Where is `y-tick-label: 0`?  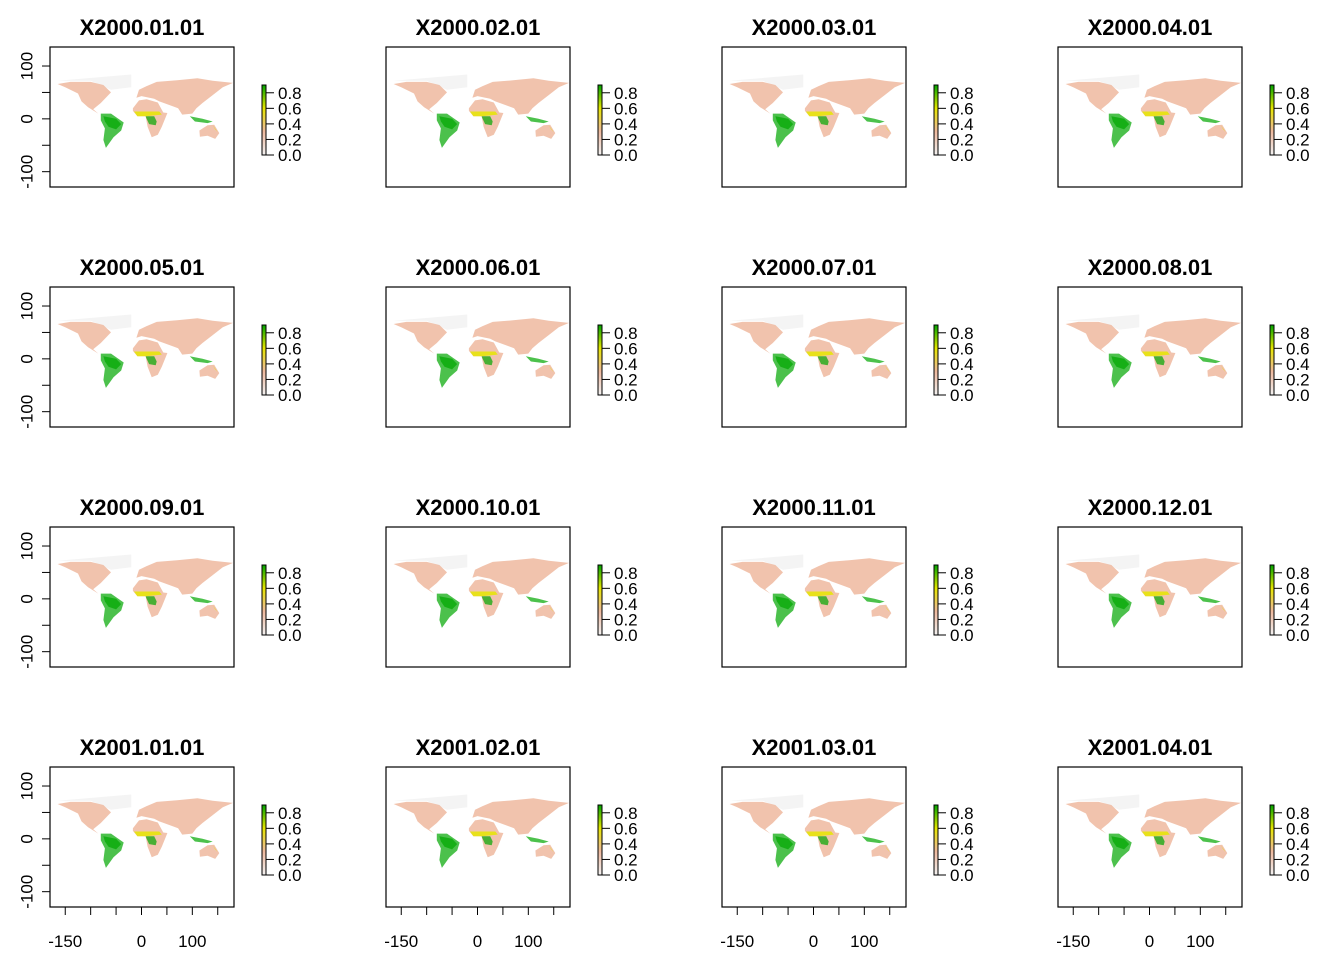
y-tick-label: 0 is located at coordinates (26, 598).